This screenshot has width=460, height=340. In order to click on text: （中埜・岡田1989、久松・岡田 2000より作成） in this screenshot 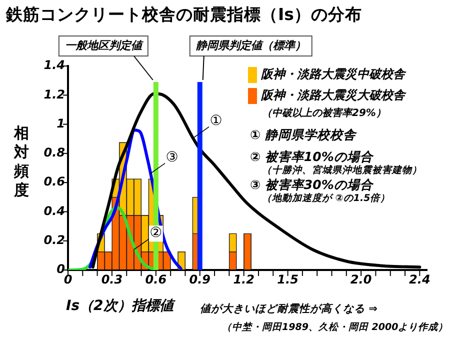, I will do `click(335, 327)`.